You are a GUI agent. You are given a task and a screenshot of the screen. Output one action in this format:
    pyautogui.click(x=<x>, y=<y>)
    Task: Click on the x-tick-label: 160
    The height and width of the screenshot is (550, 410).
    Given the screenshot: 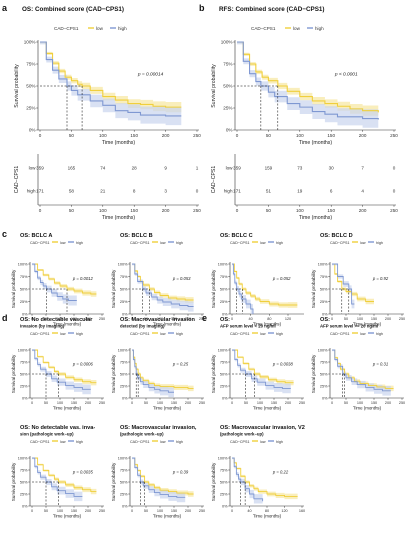 What is the action you would take?
    pyautogui.click(x=302, y=511)
    